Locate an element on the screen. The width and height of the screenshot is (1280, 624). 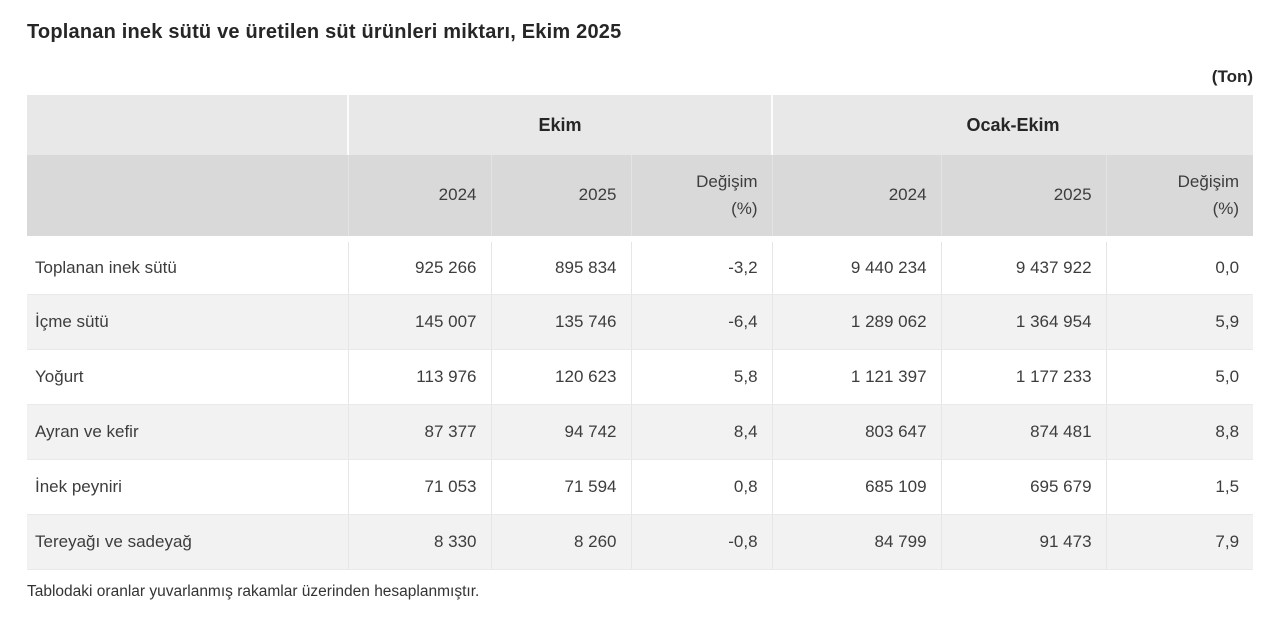
cell-value: 120 623 is located at coordinates (560, 377).